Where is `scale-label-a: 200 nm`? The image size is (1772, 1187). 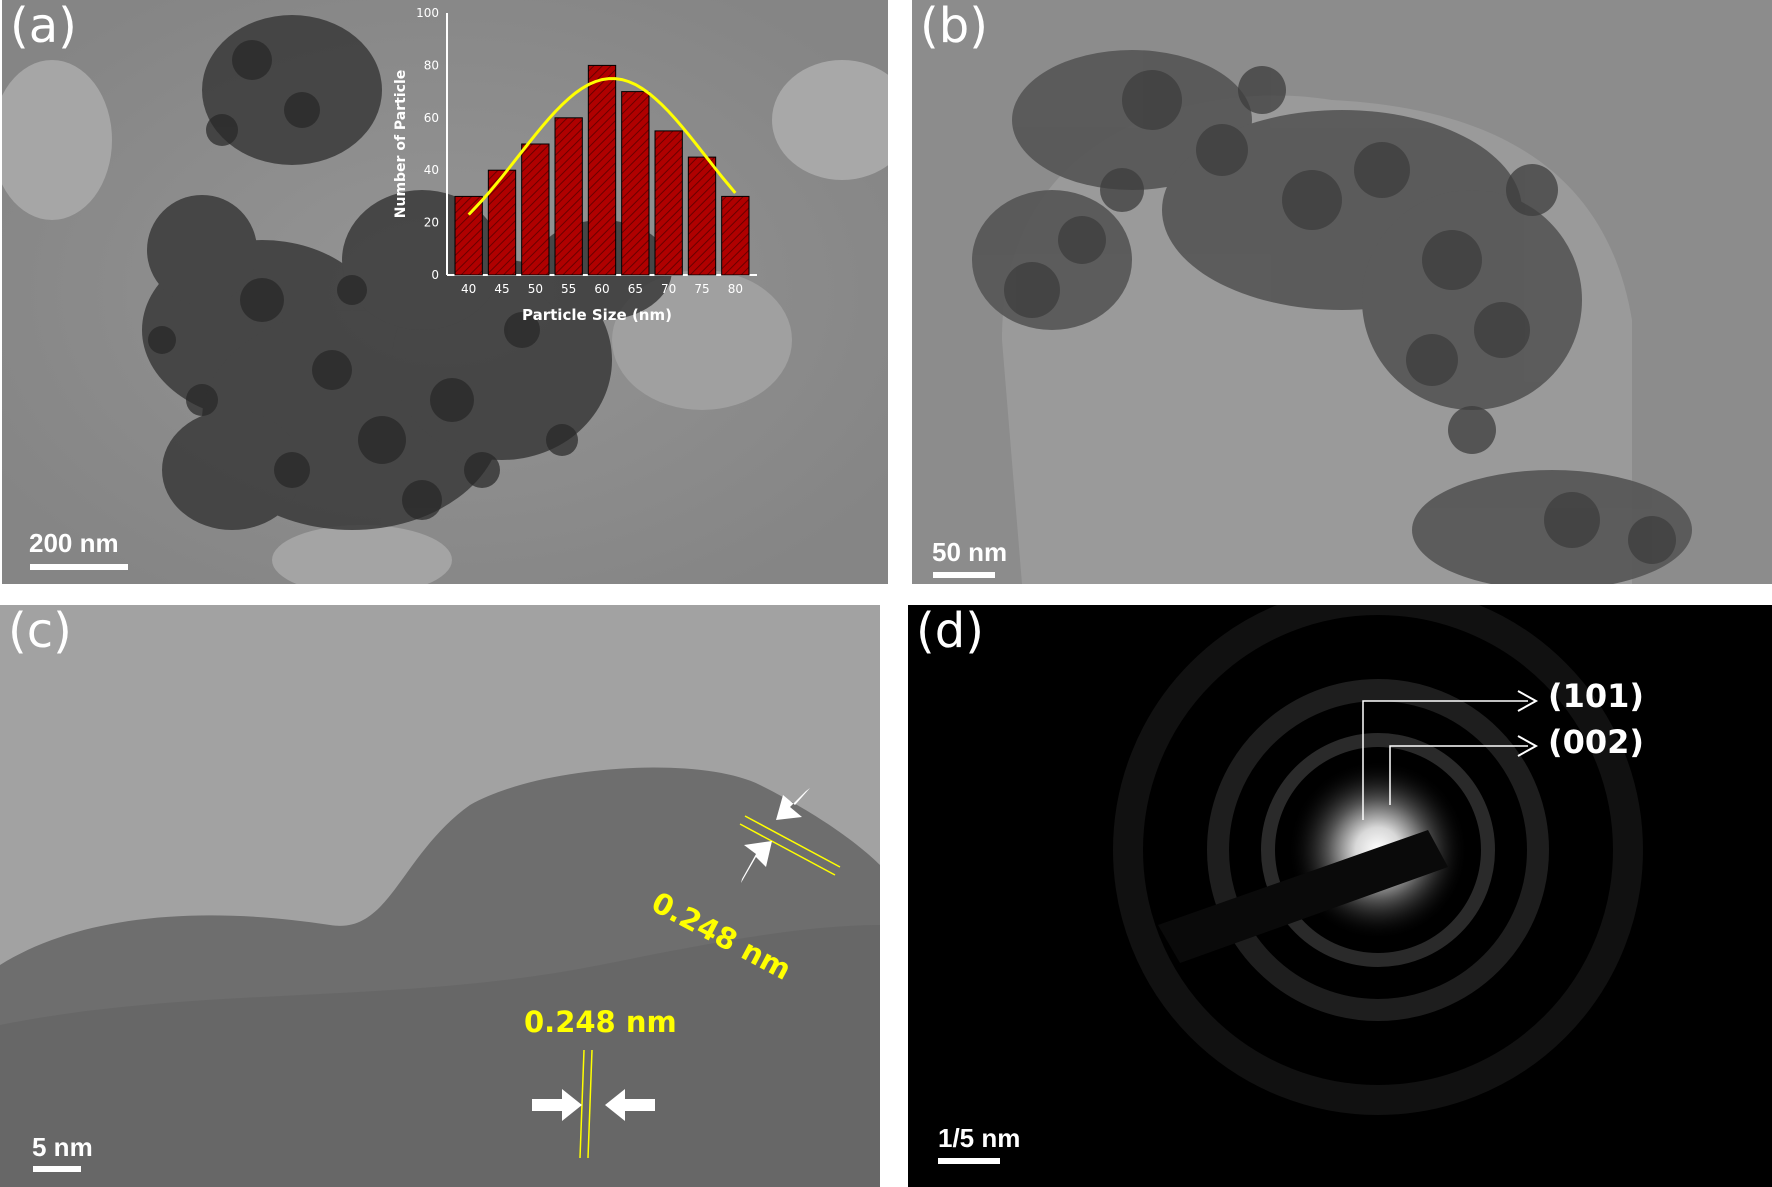
scale-label-a: 200 nm is located at coordinates (74, 543).